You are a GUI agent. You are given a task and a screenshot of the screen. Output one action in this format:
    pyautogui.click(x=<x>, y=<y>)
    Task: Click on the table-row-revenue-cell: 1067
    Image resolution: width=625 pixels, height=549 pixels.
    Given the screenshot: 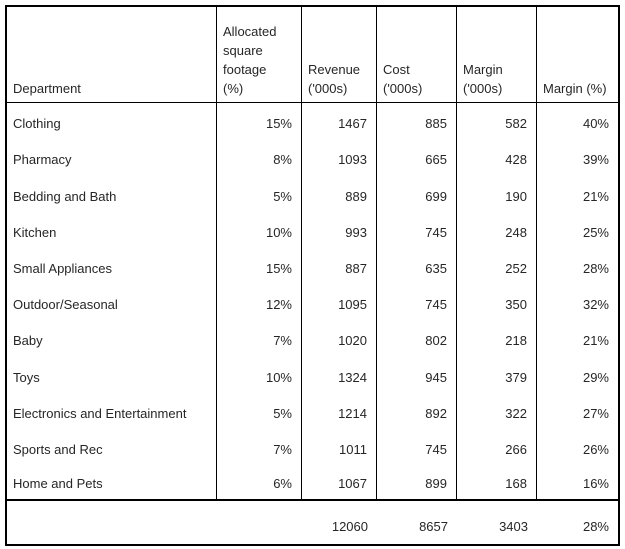 What is the action you would take?
    pyautogui.click(x=339, y=483)
    